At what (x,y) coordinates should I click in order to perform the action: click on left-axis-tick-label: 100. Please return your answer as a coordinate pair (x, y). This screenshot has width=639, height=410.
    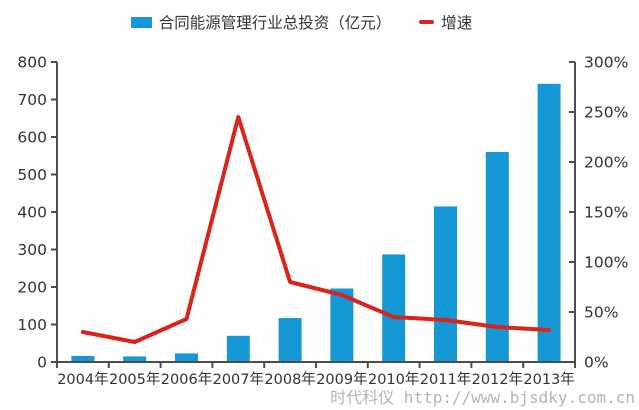
    Looking at the image, I should click on (32, 325).